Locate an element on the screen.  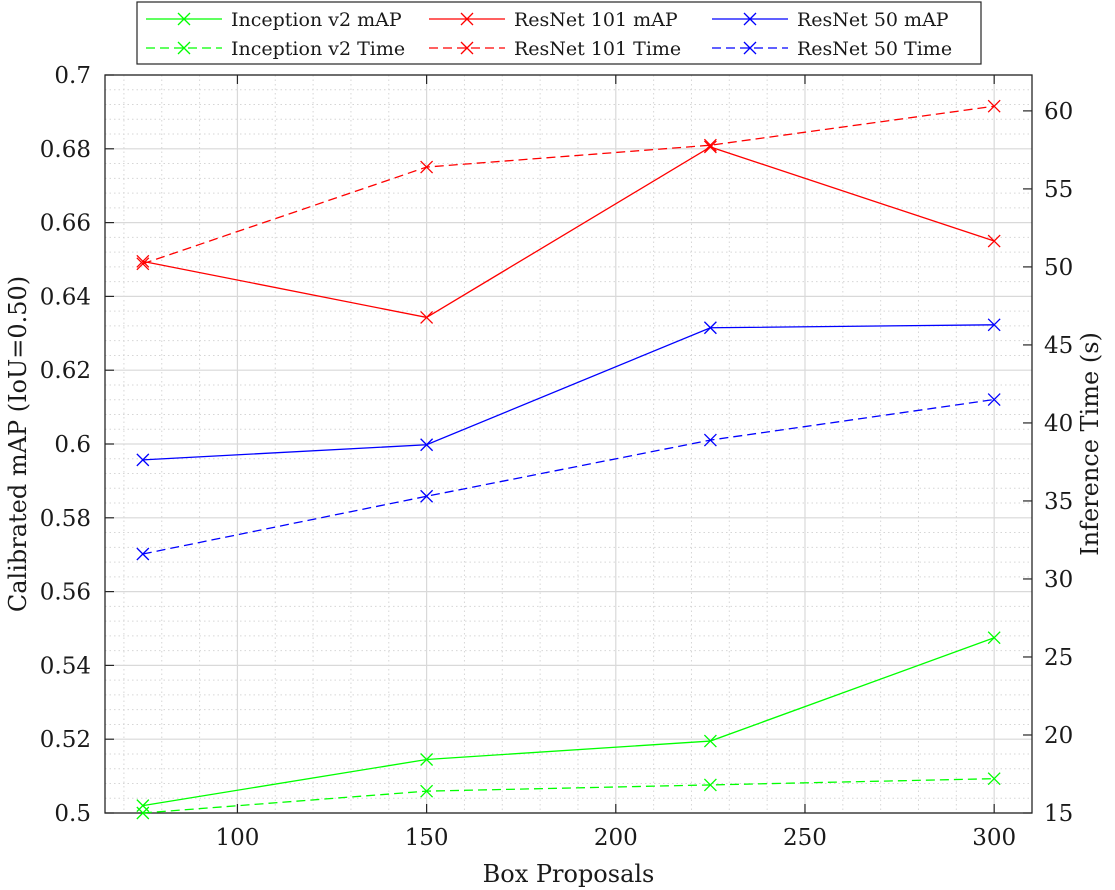
legend-label: ResNet 50 Time is located at coordinates (874, 49).